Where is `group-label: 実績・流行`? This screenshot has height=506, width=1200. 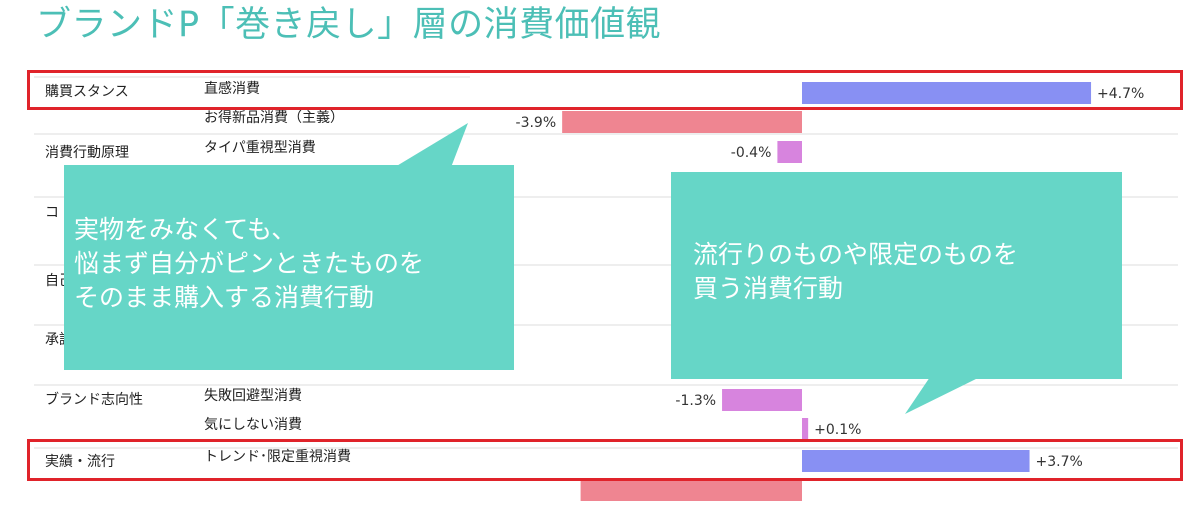
group-label: 実績・流行 is located at coordinates (80, 462).